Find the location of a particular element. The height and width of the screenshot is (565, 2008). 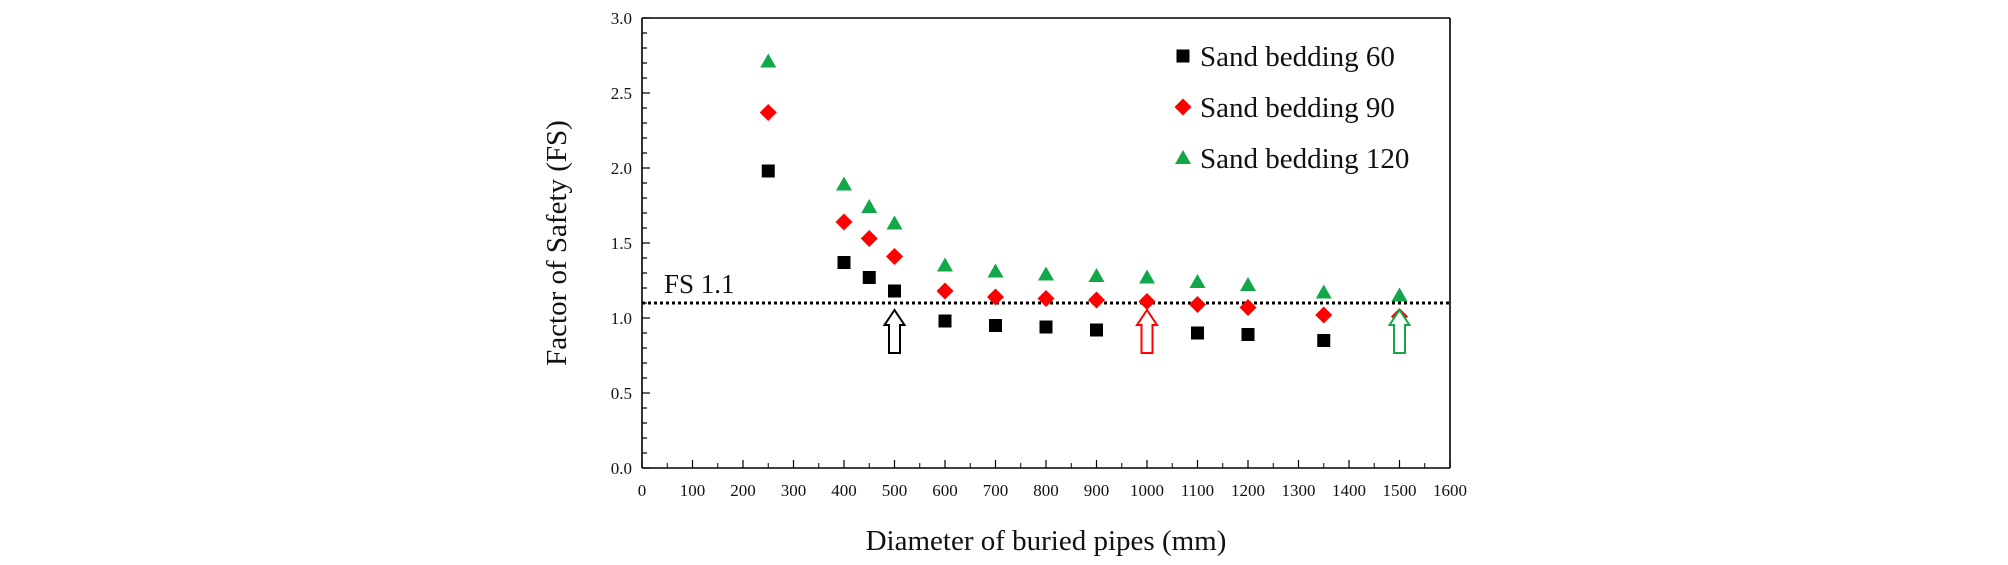

fs-threshold-label: FS 1.1 is located at coordinates (699, 284).